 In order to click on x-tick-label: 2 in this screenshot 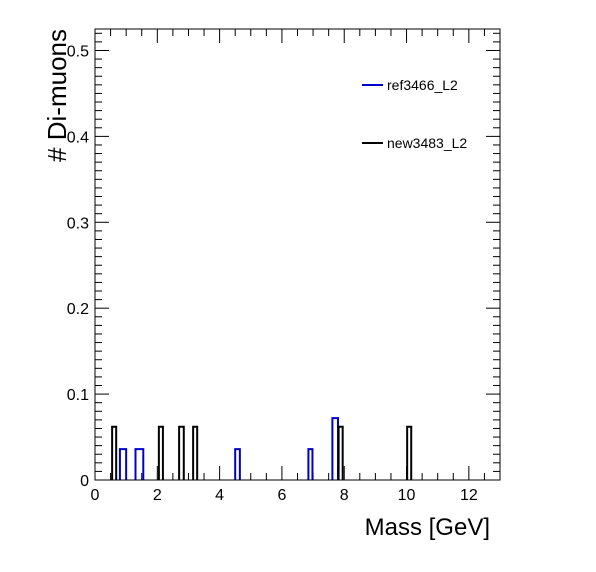, I will do `click(157, 495)`.